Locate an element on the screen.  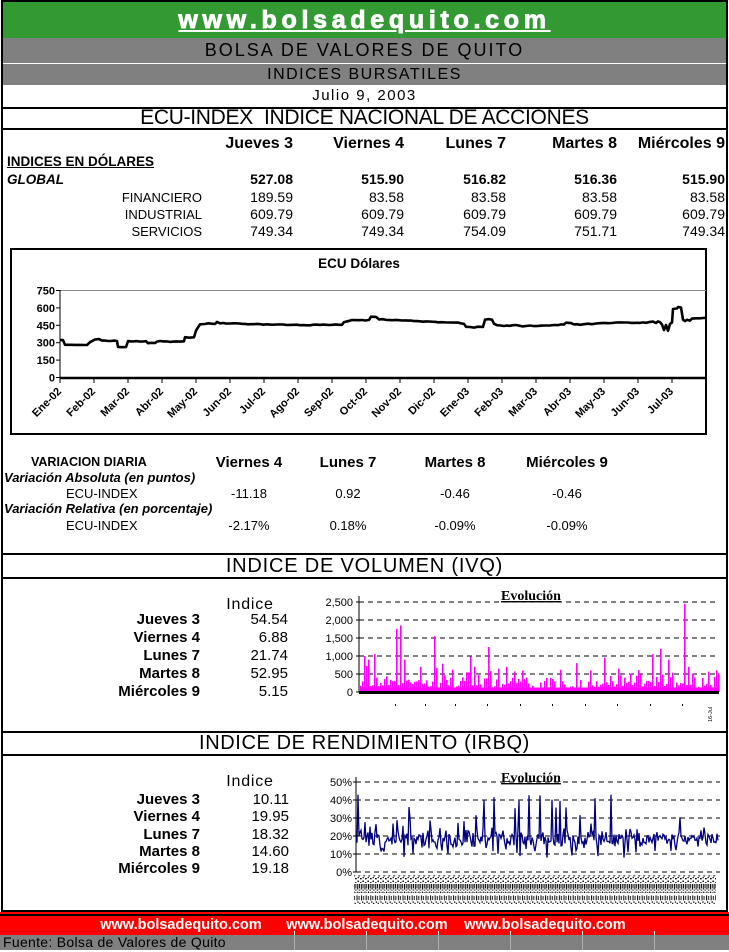
svg-text: 0% is located at coordinates (344, 873).